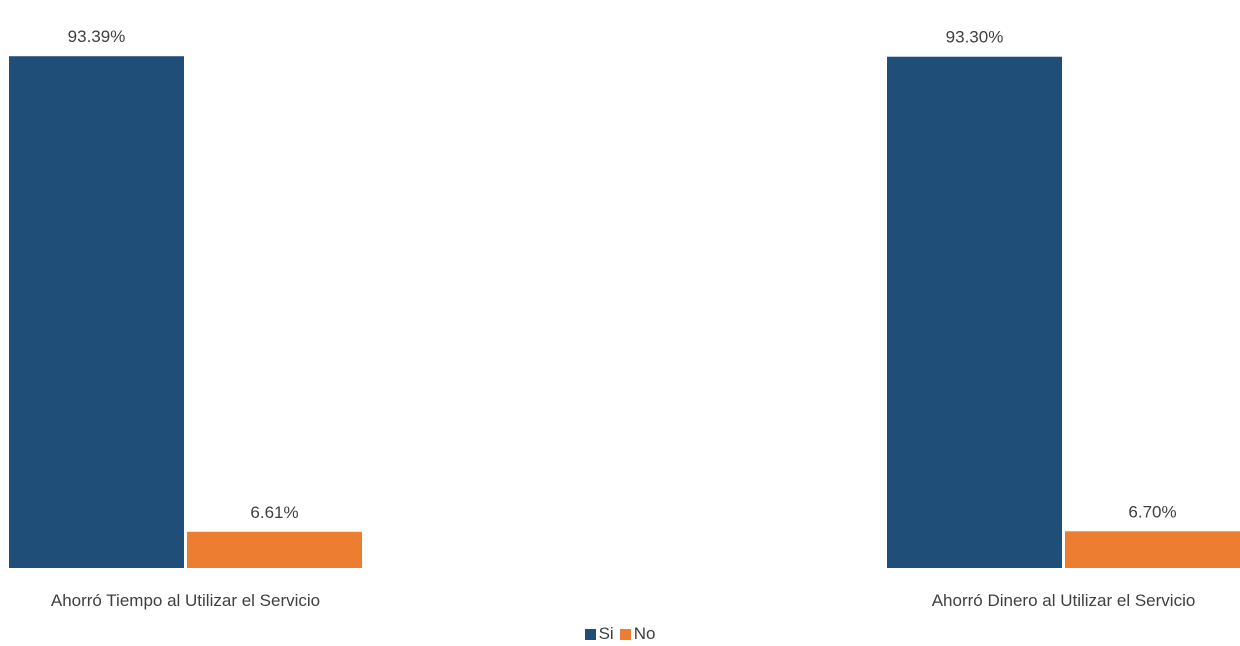  I want to click on legend-item-si: Si, so click(599, 634).